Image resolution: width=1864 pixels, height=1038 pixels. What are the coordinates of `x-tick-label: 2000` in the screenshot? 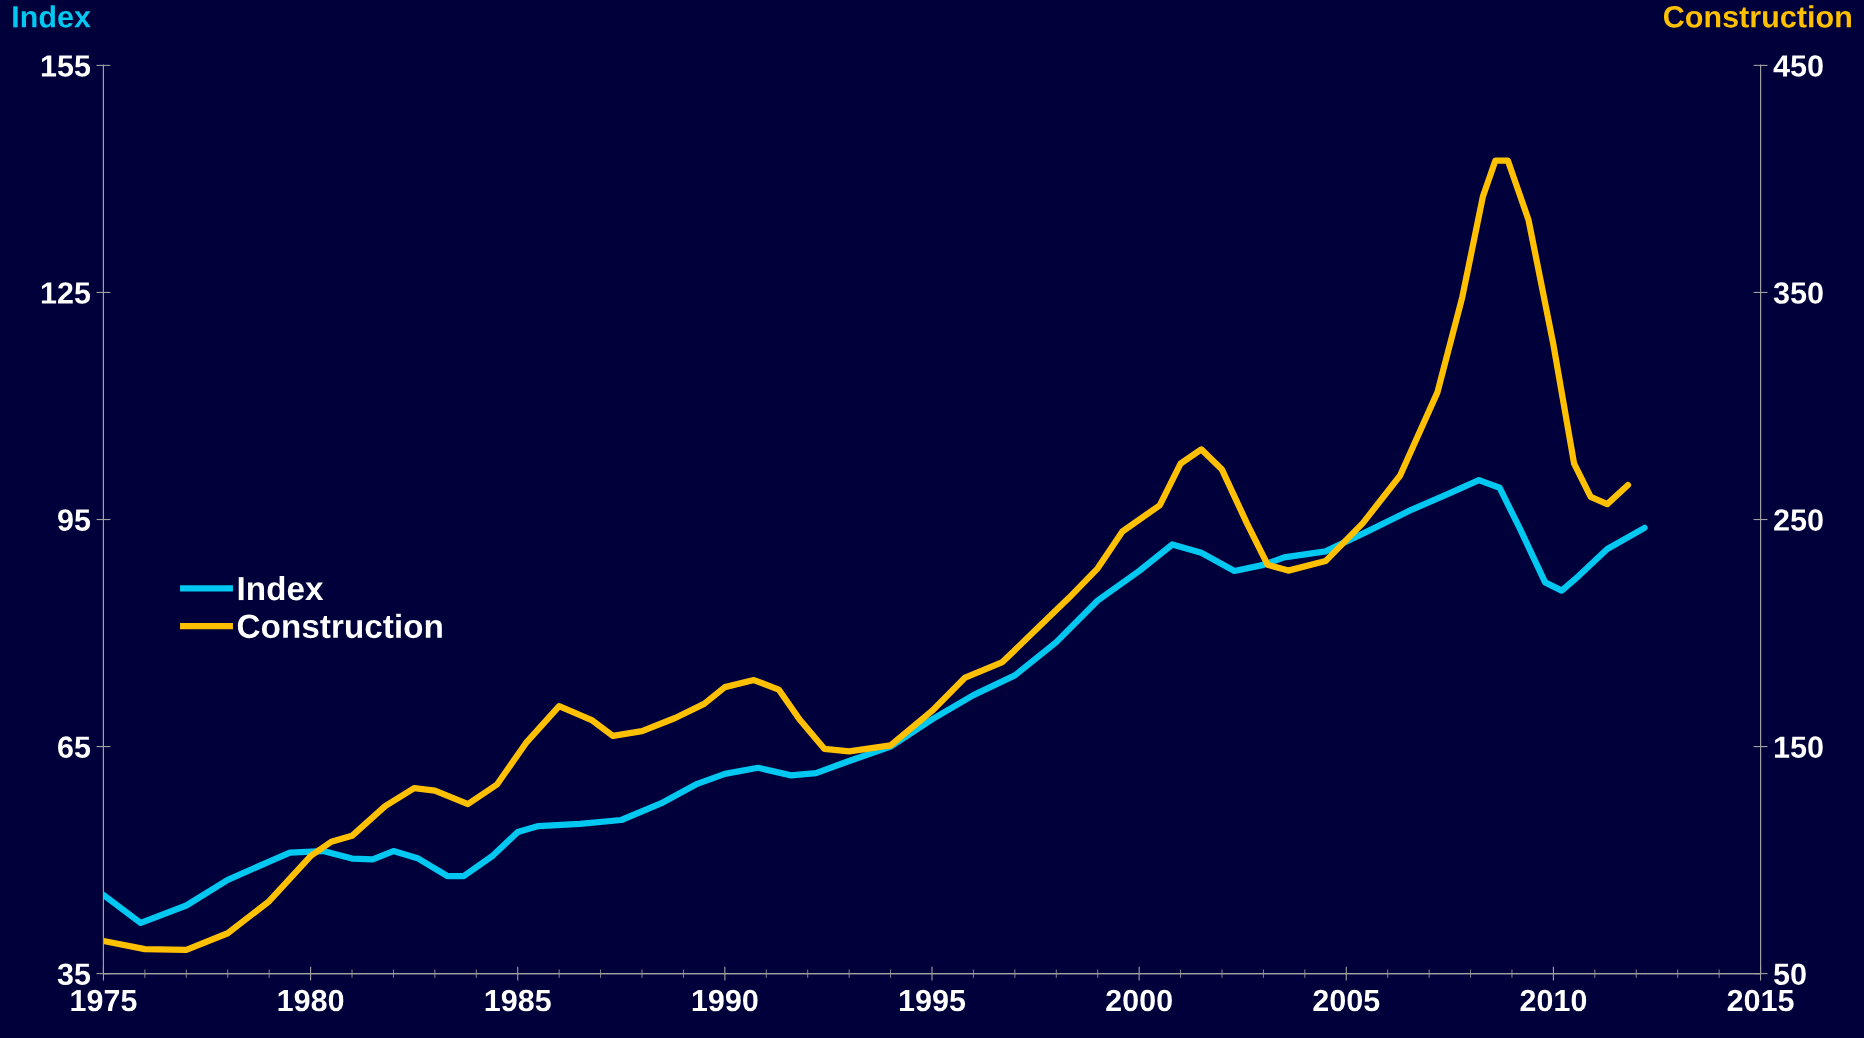 It's located at (1139, 1000).